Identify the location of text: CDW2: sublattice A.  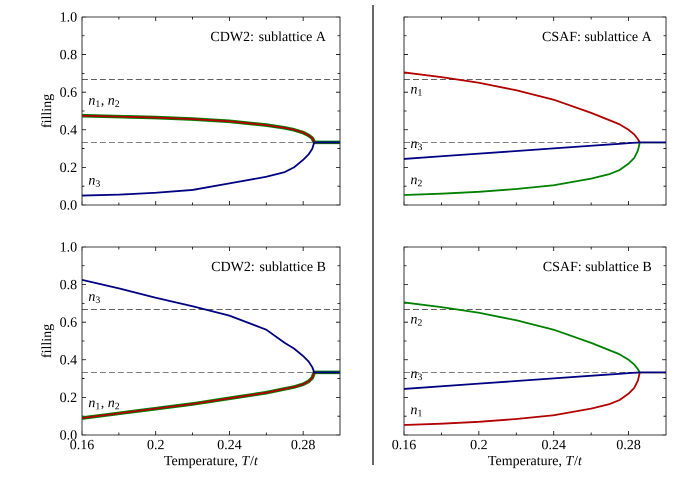
(268, 36).